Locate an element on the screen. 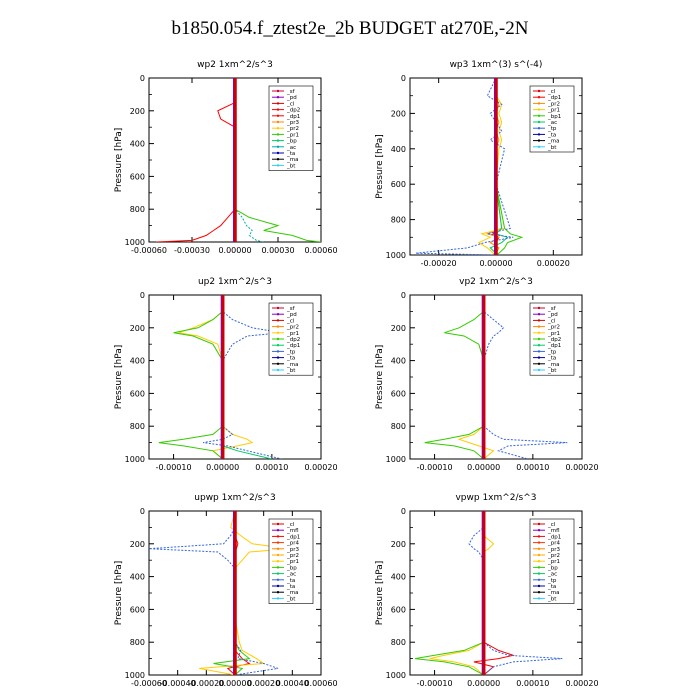 The width and height of the screenshot is (700, 700). y-tick-label: 600 is located at coordinates (137, 609).